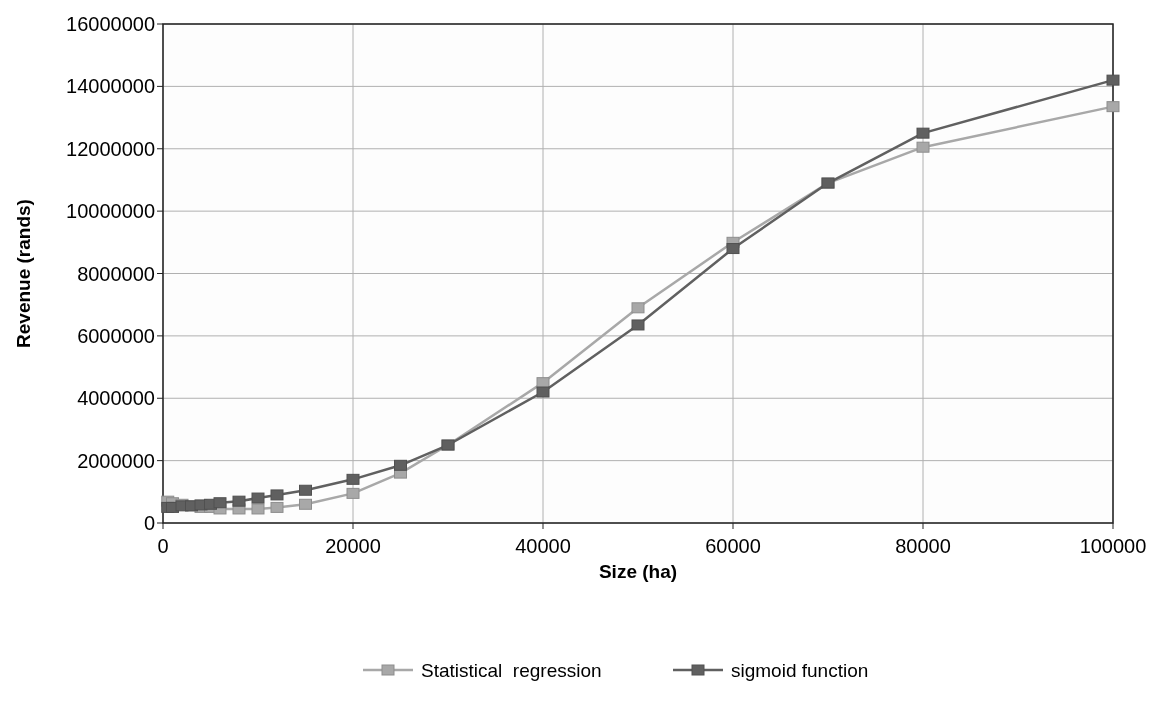 This screenshot has width=1169, height=710. Describe the element at coordinates (1113, 546) in the screenshot. I see `x-tick-label: 100000` at that location.